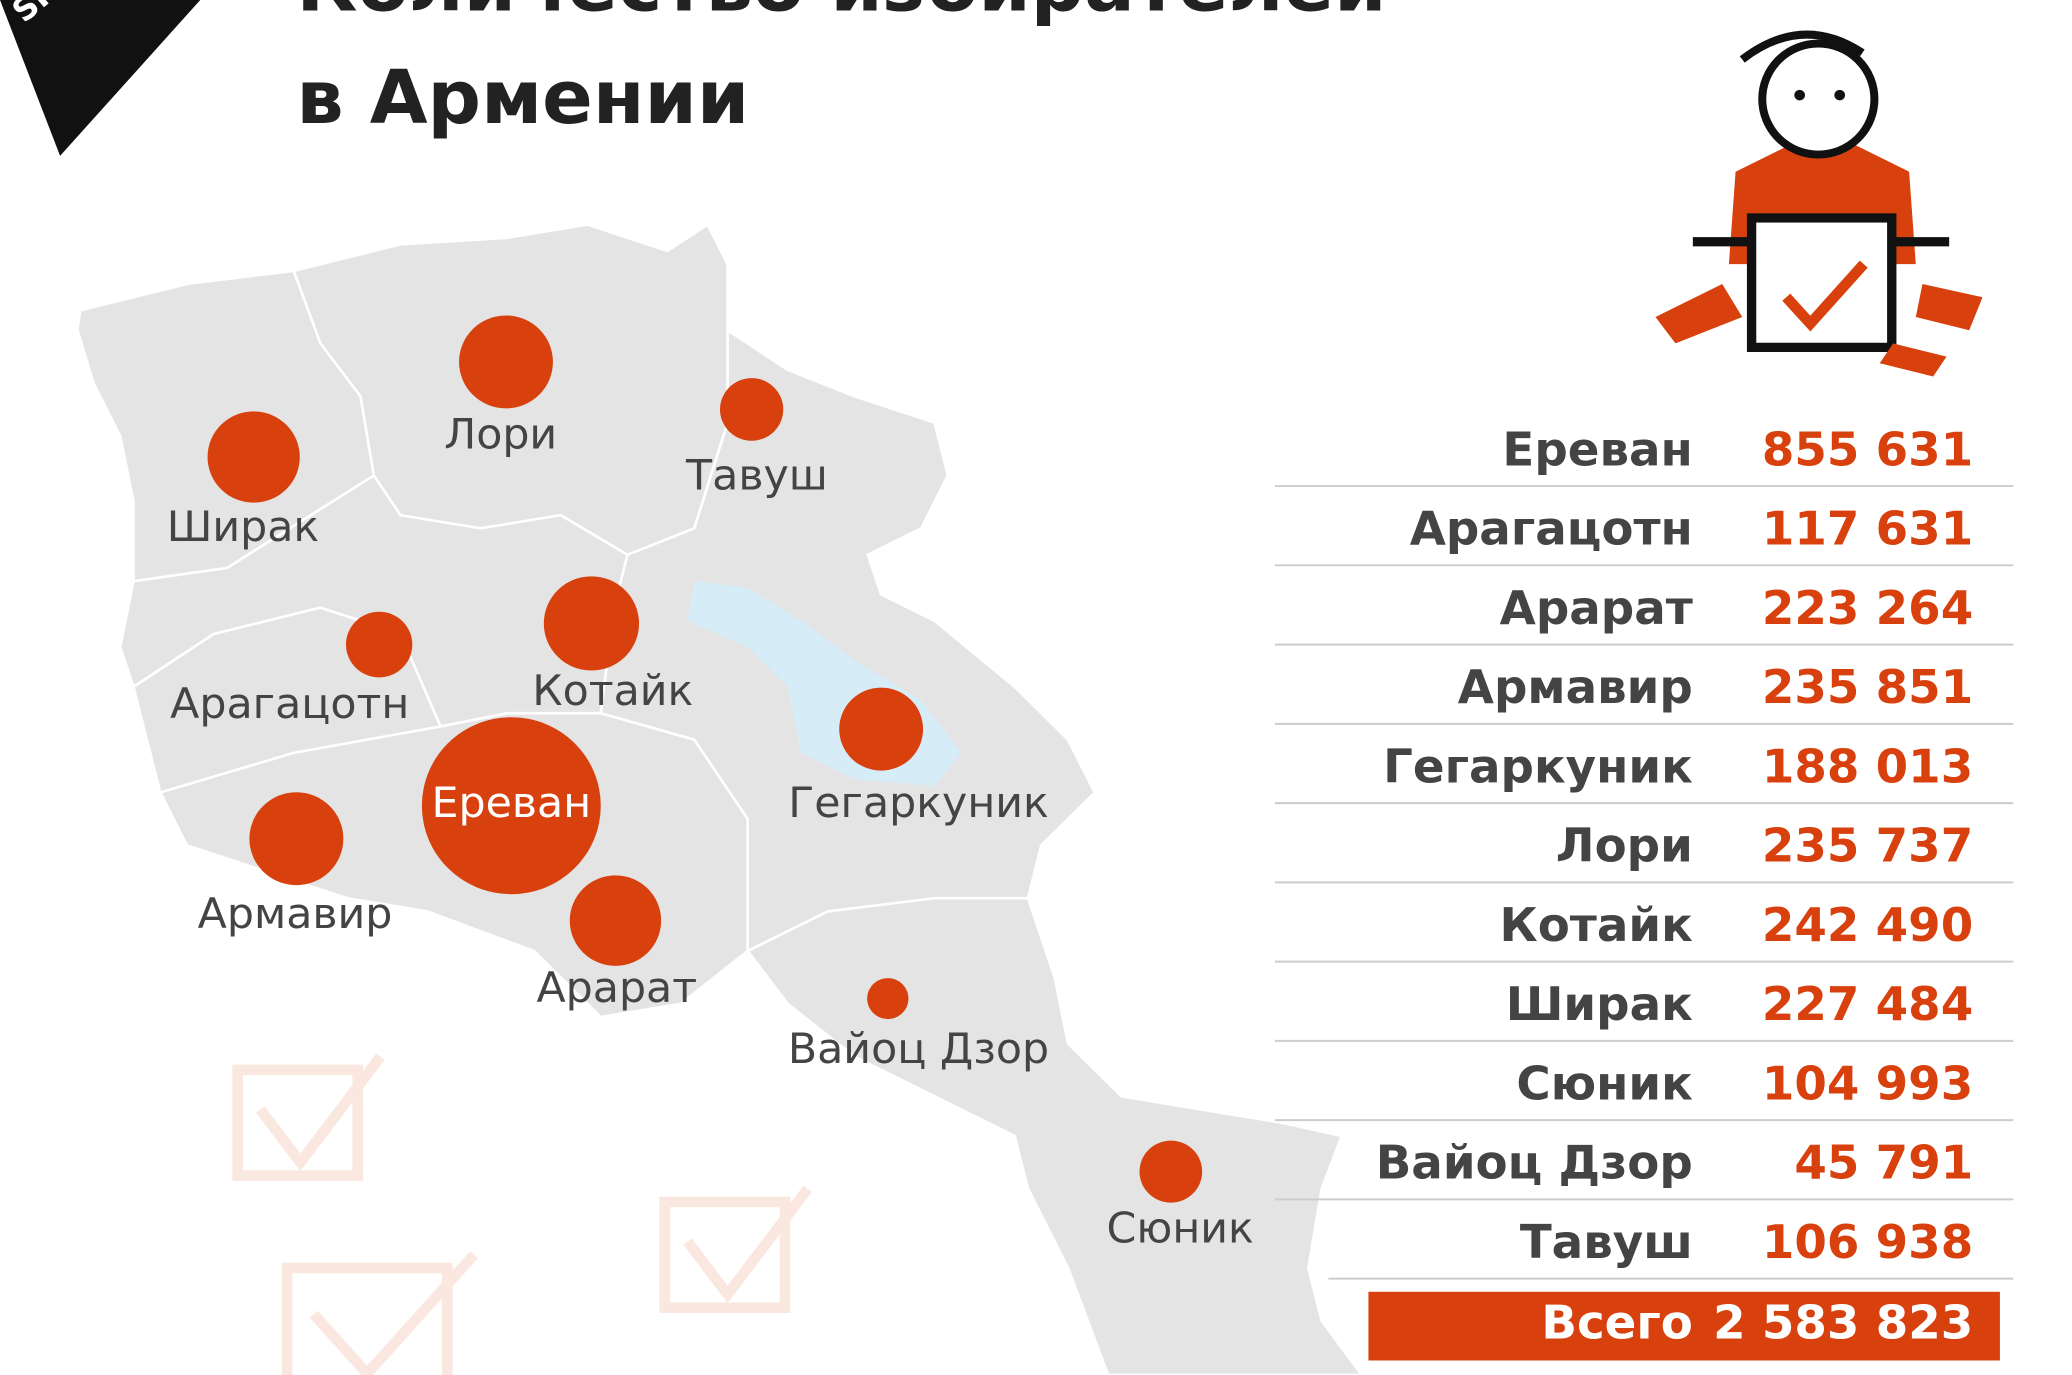 The height and width of the screenshot is (1375, 2072). I want to click on row-name: Арарат, so click(1596, 608).